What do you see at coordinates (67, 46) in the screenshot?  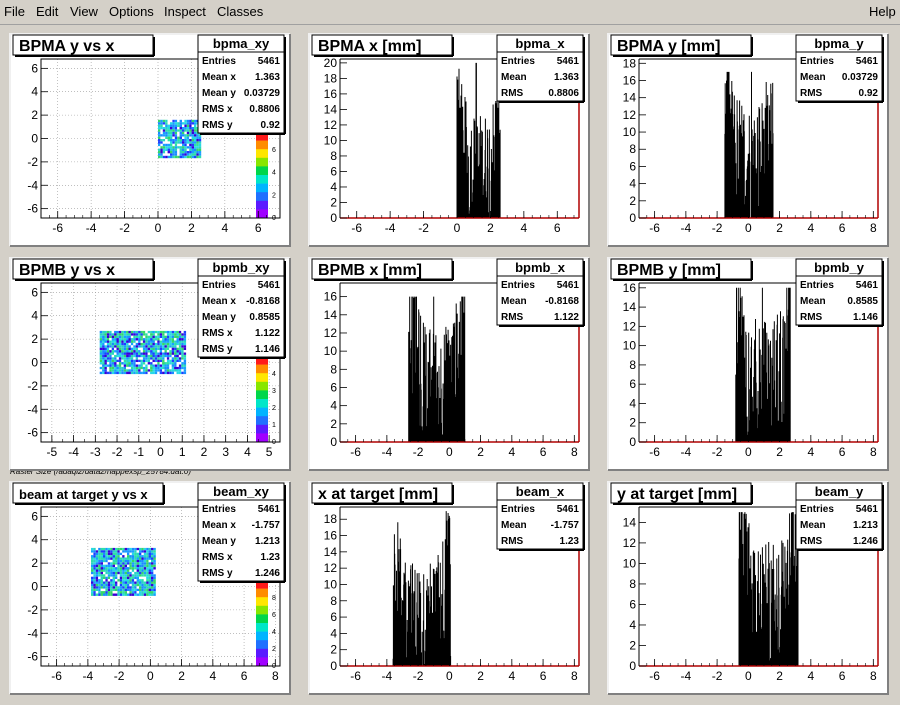 I see `plot-title: BPMA y vs x` at bounding box center [67, 46].